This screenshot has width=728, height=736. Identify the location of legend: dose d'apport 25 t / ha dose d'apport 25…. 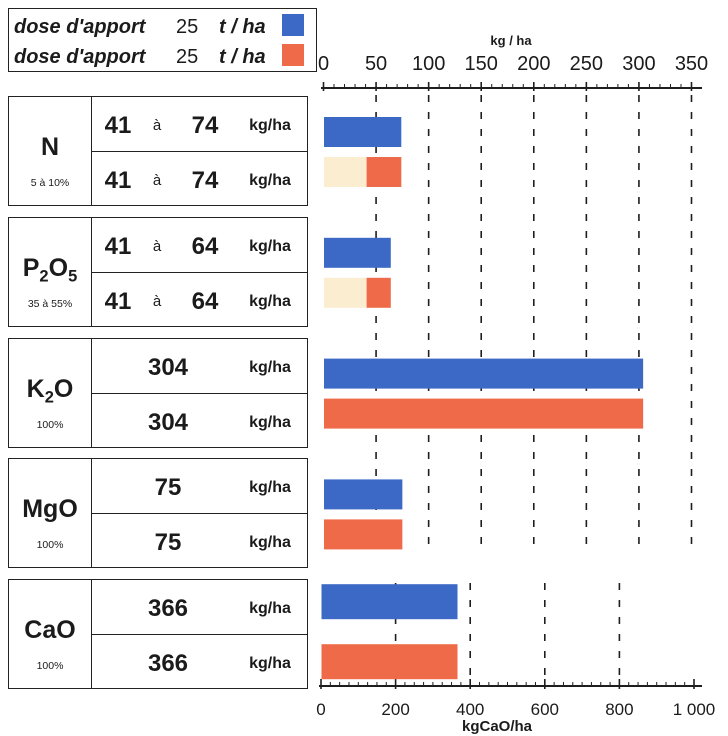
(162, 40).